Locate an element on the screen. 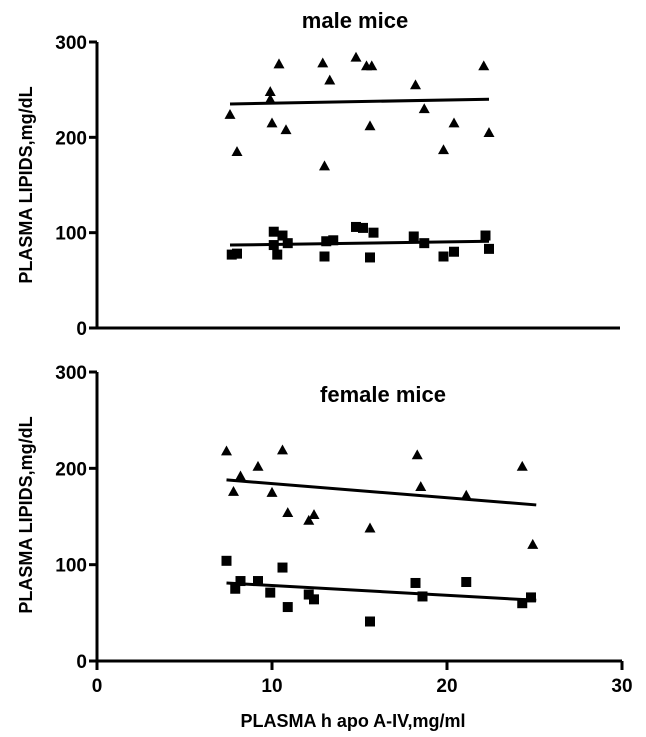  x-tick-label: 20 is located at coordinates (446, 686).